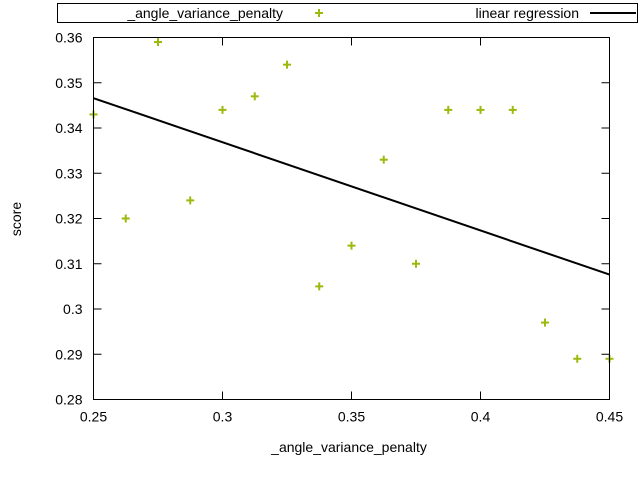 This screenshot has width=640, height=480. I want to click on x-tick-label-2: 0.35, so click(351, 417).